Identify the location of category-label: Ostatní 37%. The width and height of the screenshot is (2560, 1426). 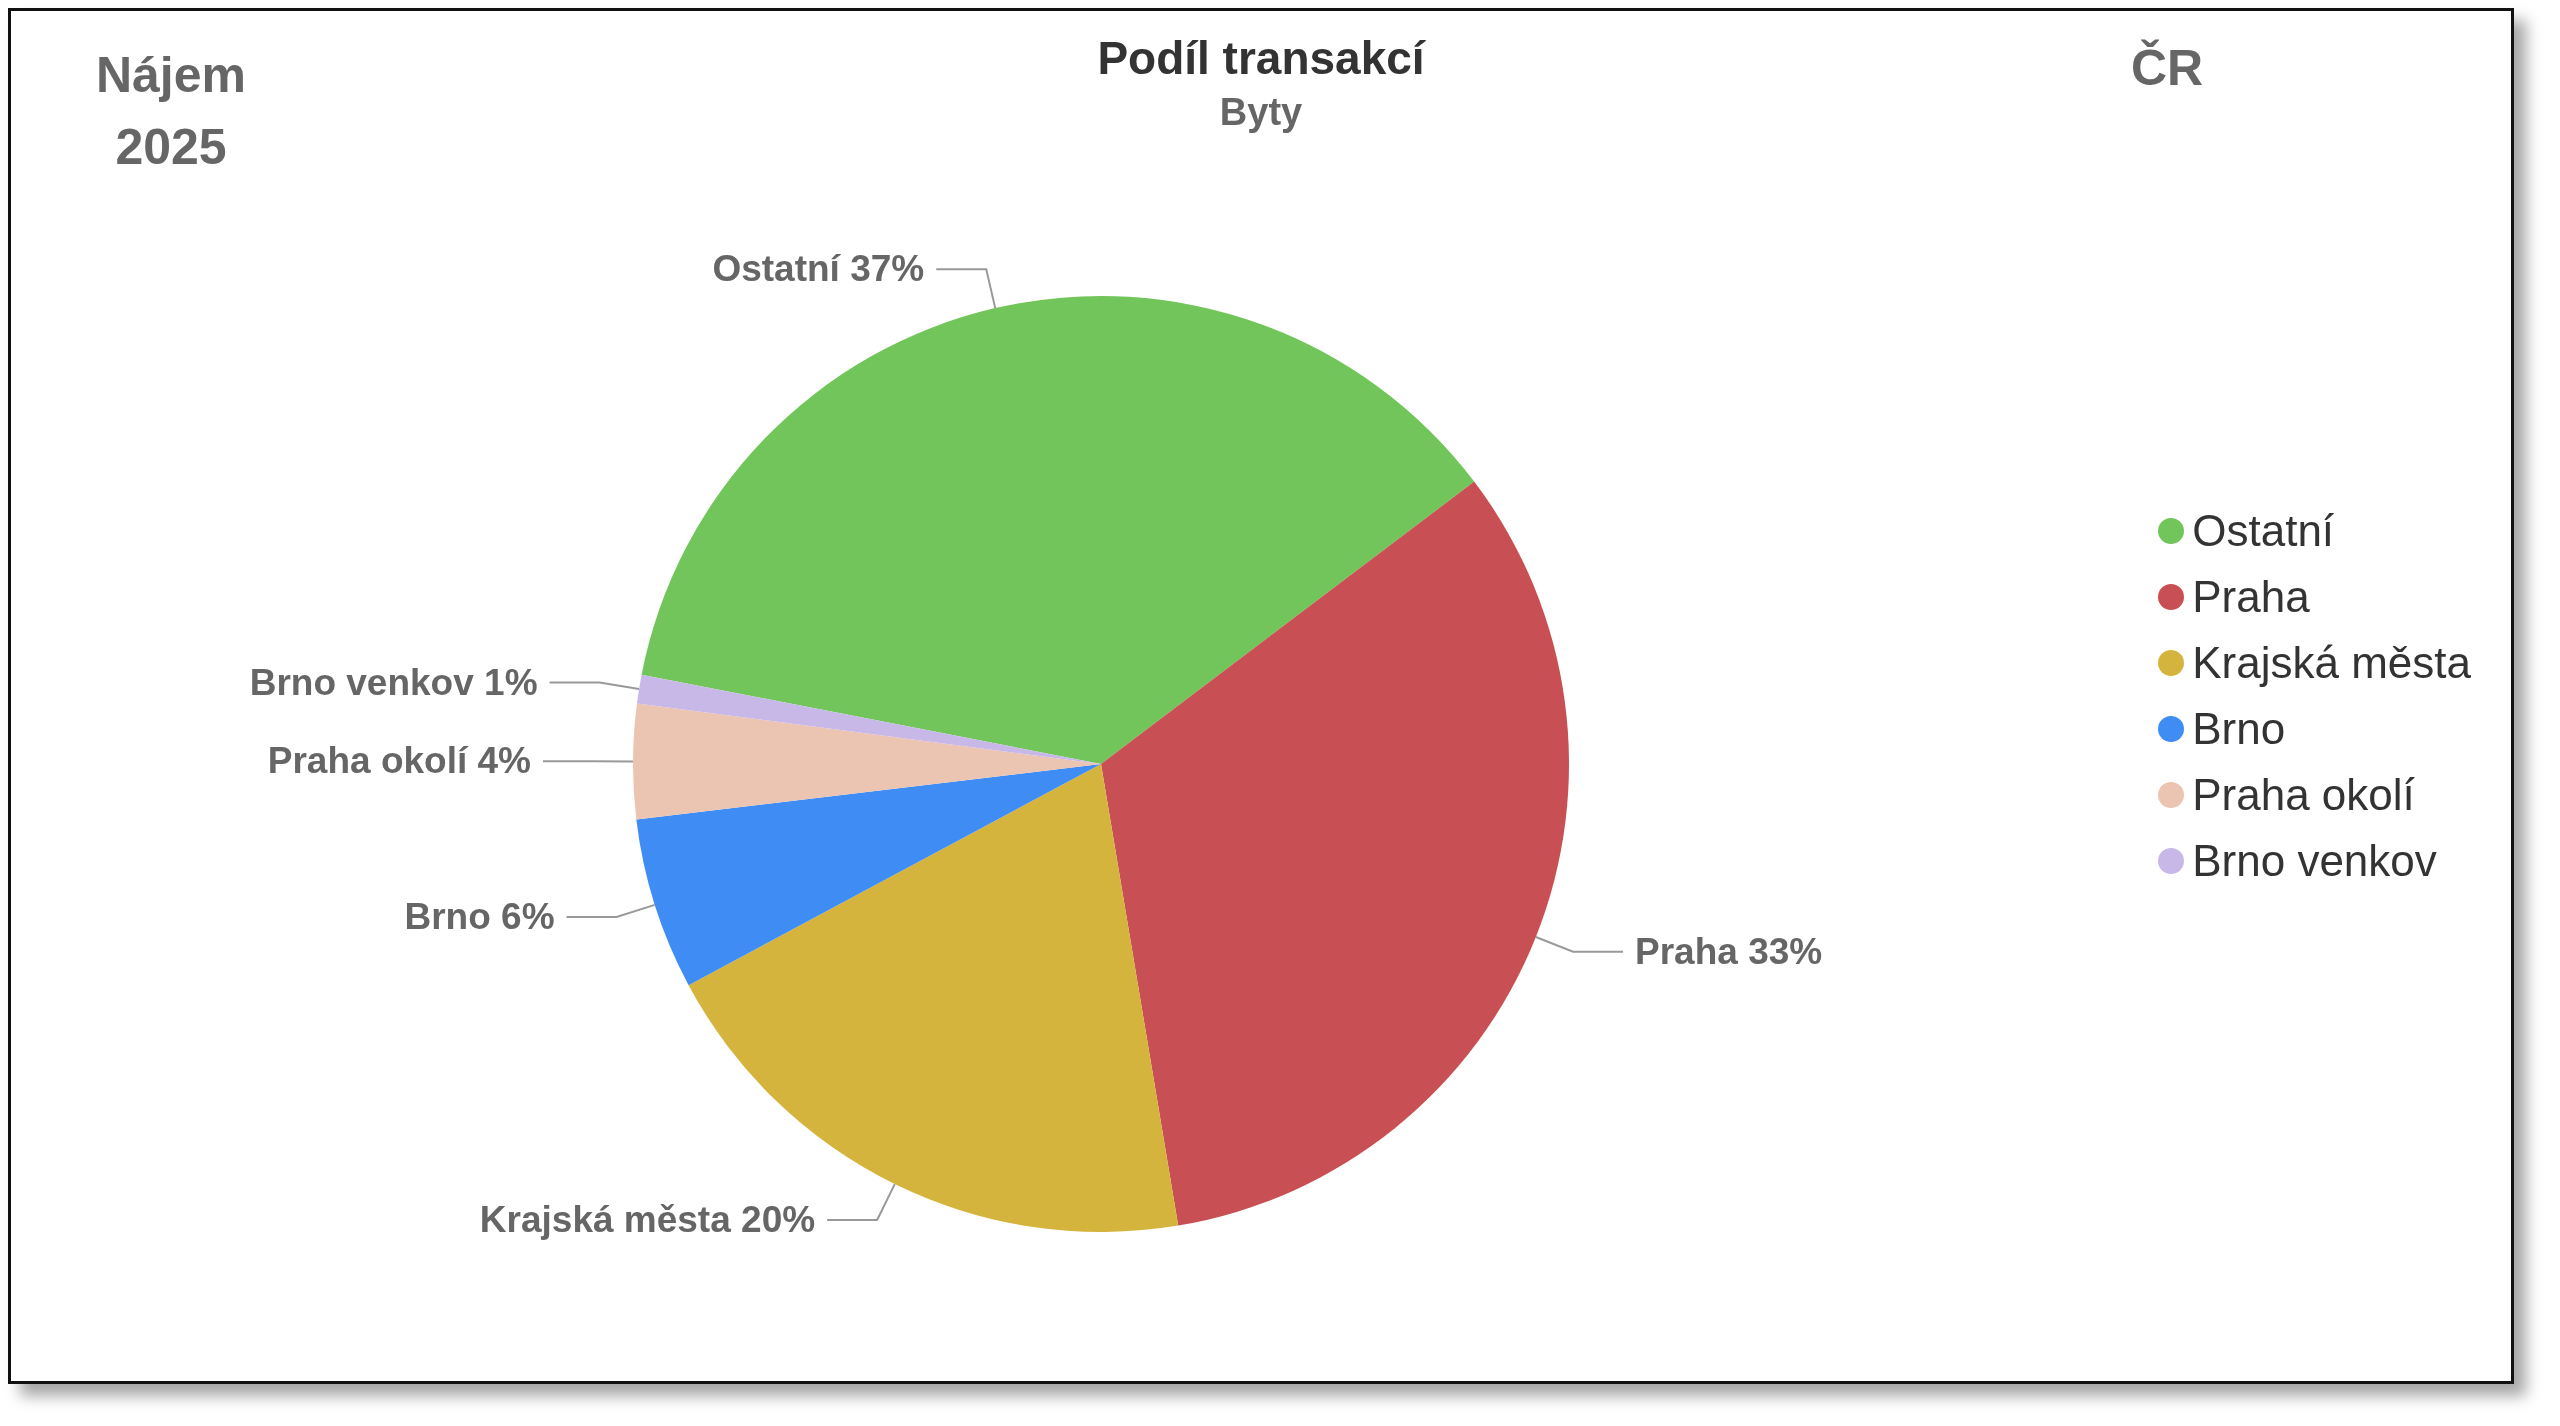
(818, 269).